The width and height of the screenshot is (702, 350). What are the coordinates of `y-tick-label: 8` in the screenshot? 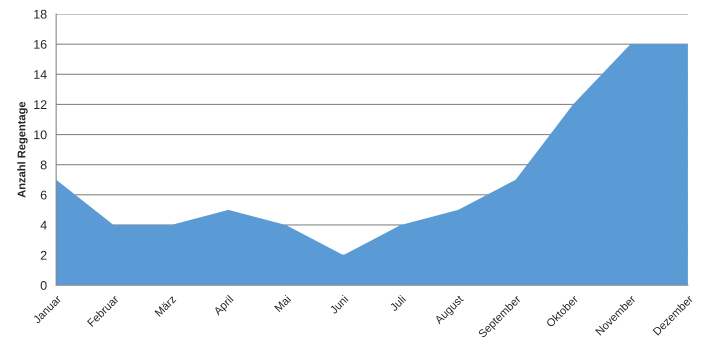 It's located at (43, 165).